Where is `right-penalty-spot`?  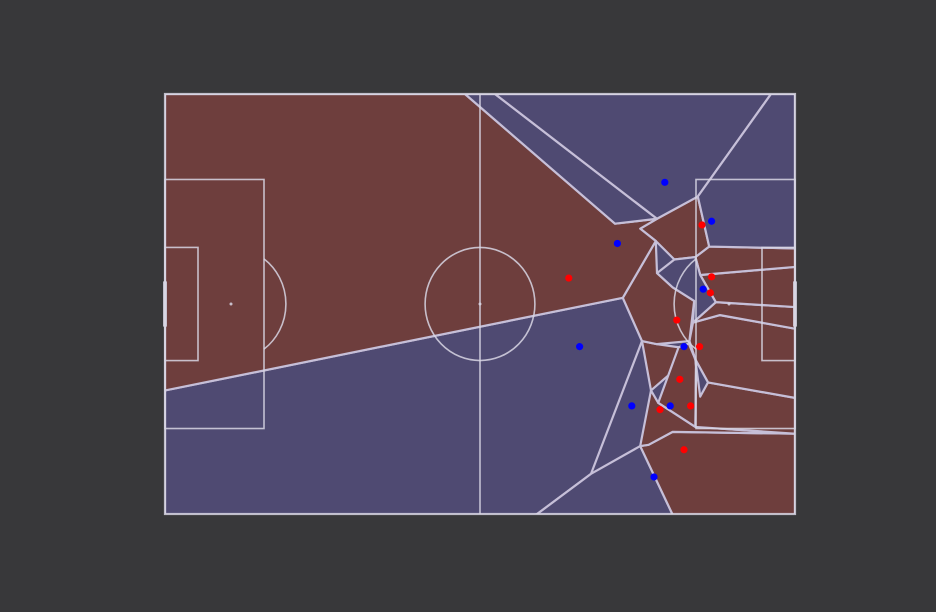 right-penalty-spot is located at coordinates (729, 304).